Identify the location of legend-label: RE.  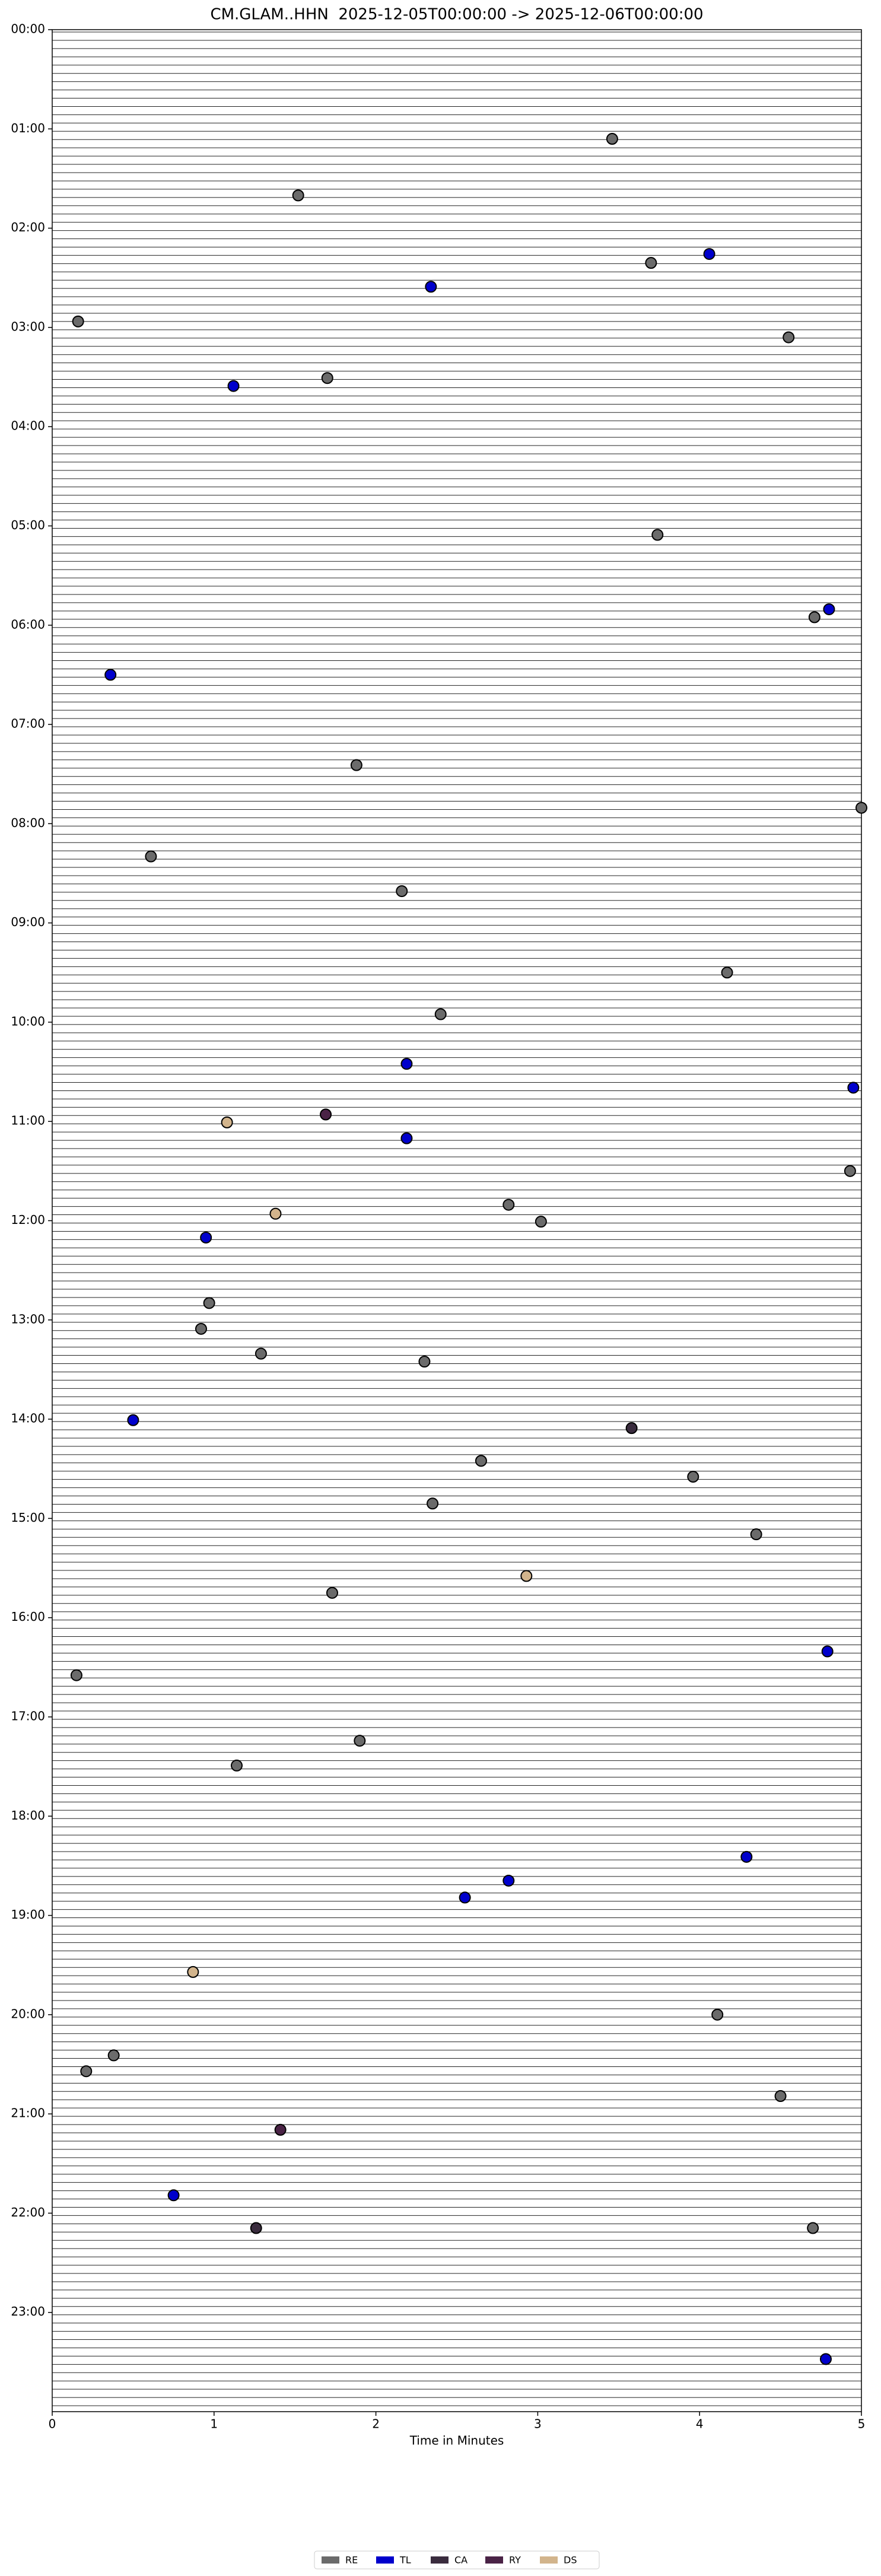
(351, 2560).